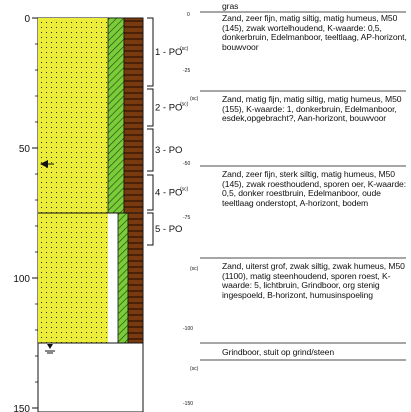 This screenshot has height=412, width=411. Describe the element at coordinates (168, 229) in the screenshot. I see `sample-label: 5 - PO` at that location.